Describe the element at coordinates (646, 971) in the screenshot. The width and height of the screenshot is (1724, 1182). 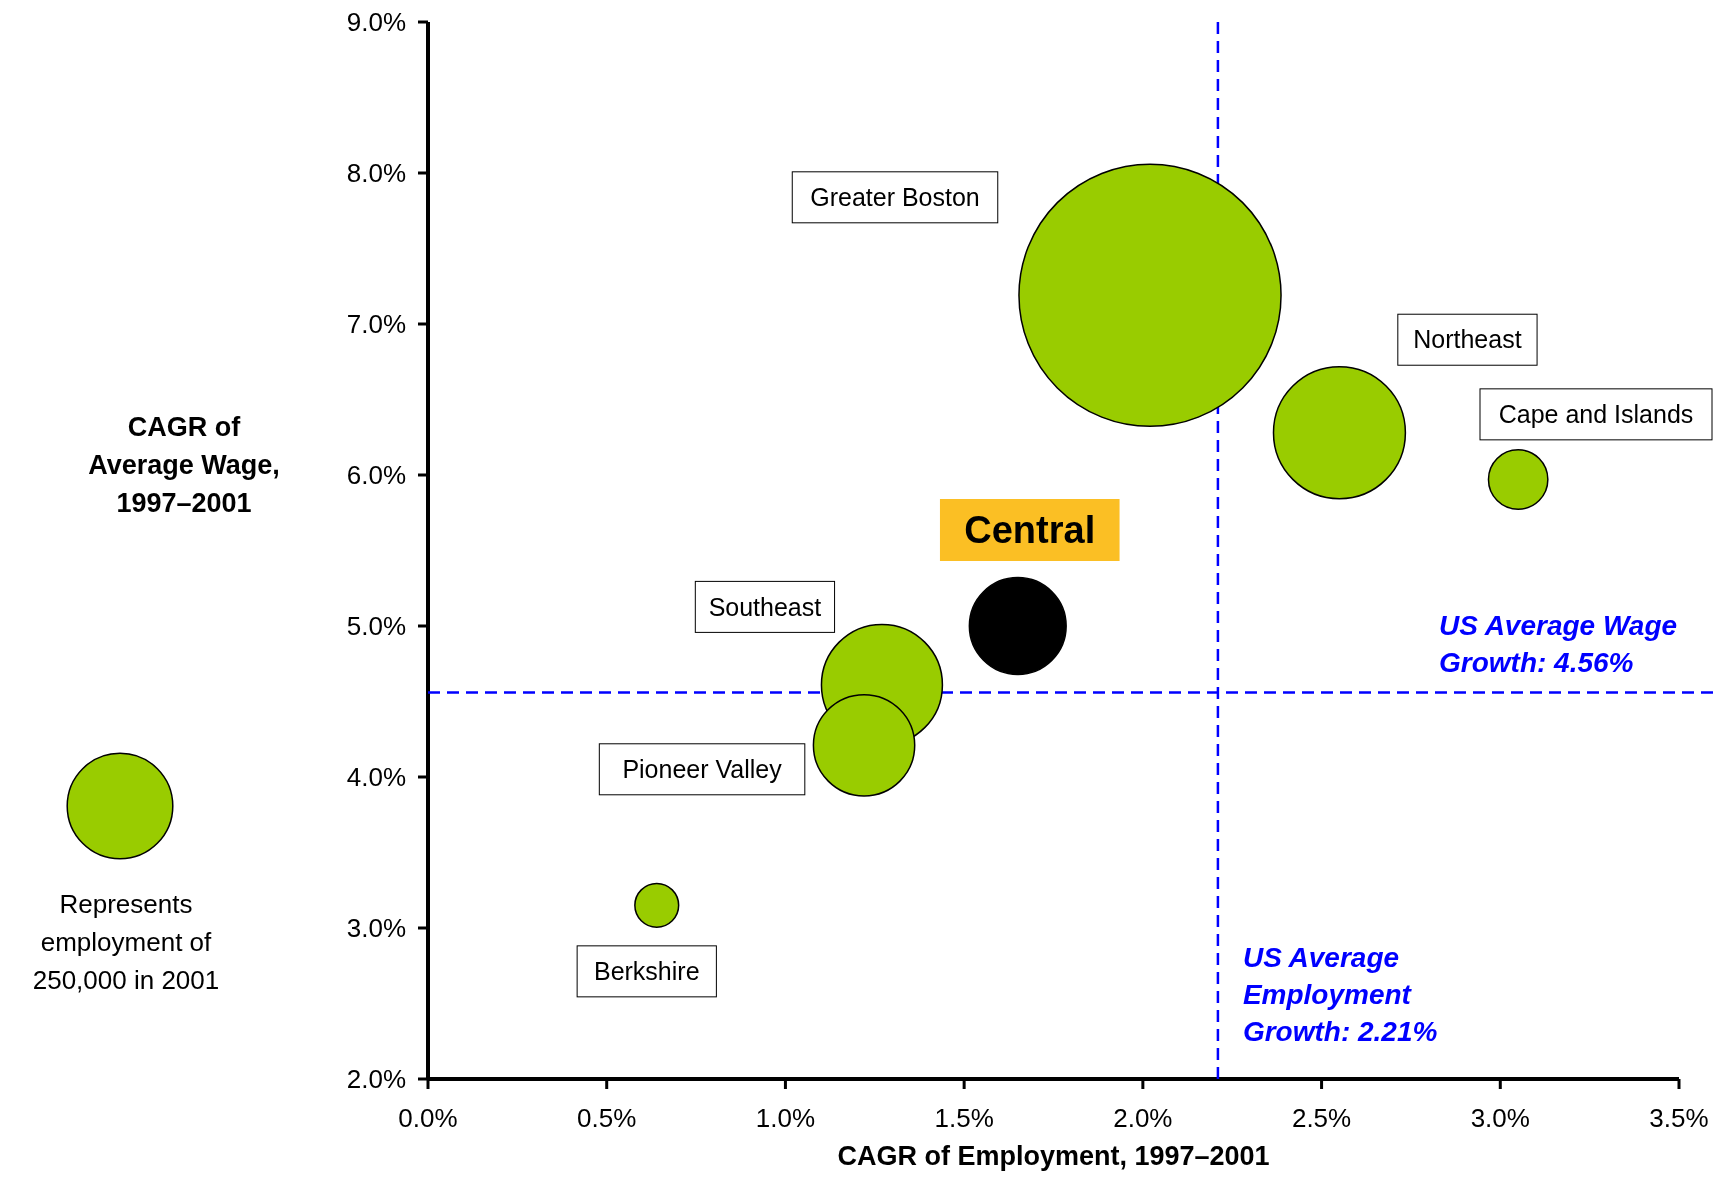
I see `series-label: Berkshire` at that location.